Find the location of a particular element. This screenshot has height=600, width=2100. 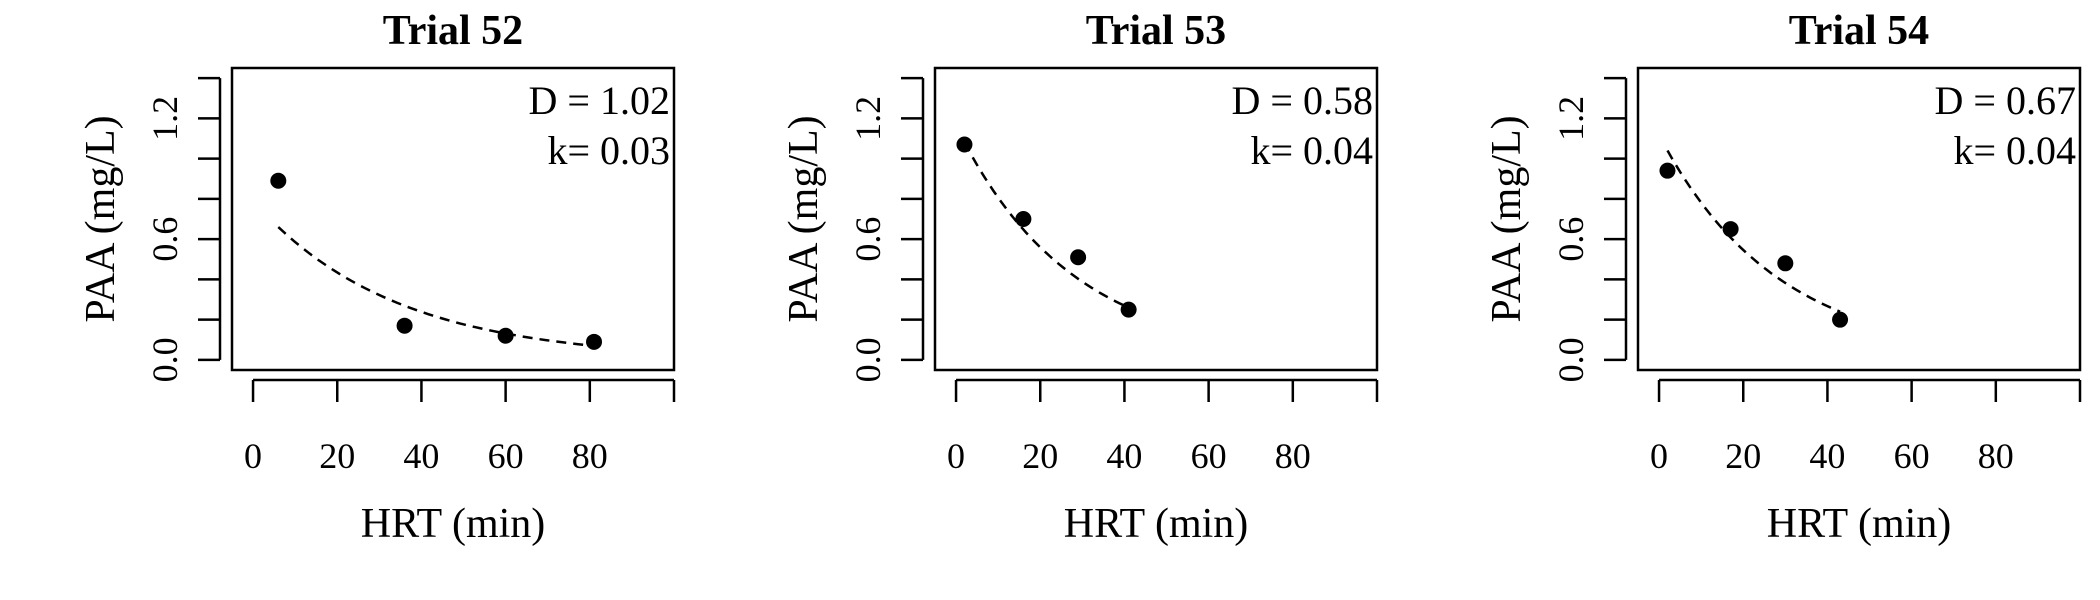

chart-title: Trial 54 is located at coordinates (1859, 31).